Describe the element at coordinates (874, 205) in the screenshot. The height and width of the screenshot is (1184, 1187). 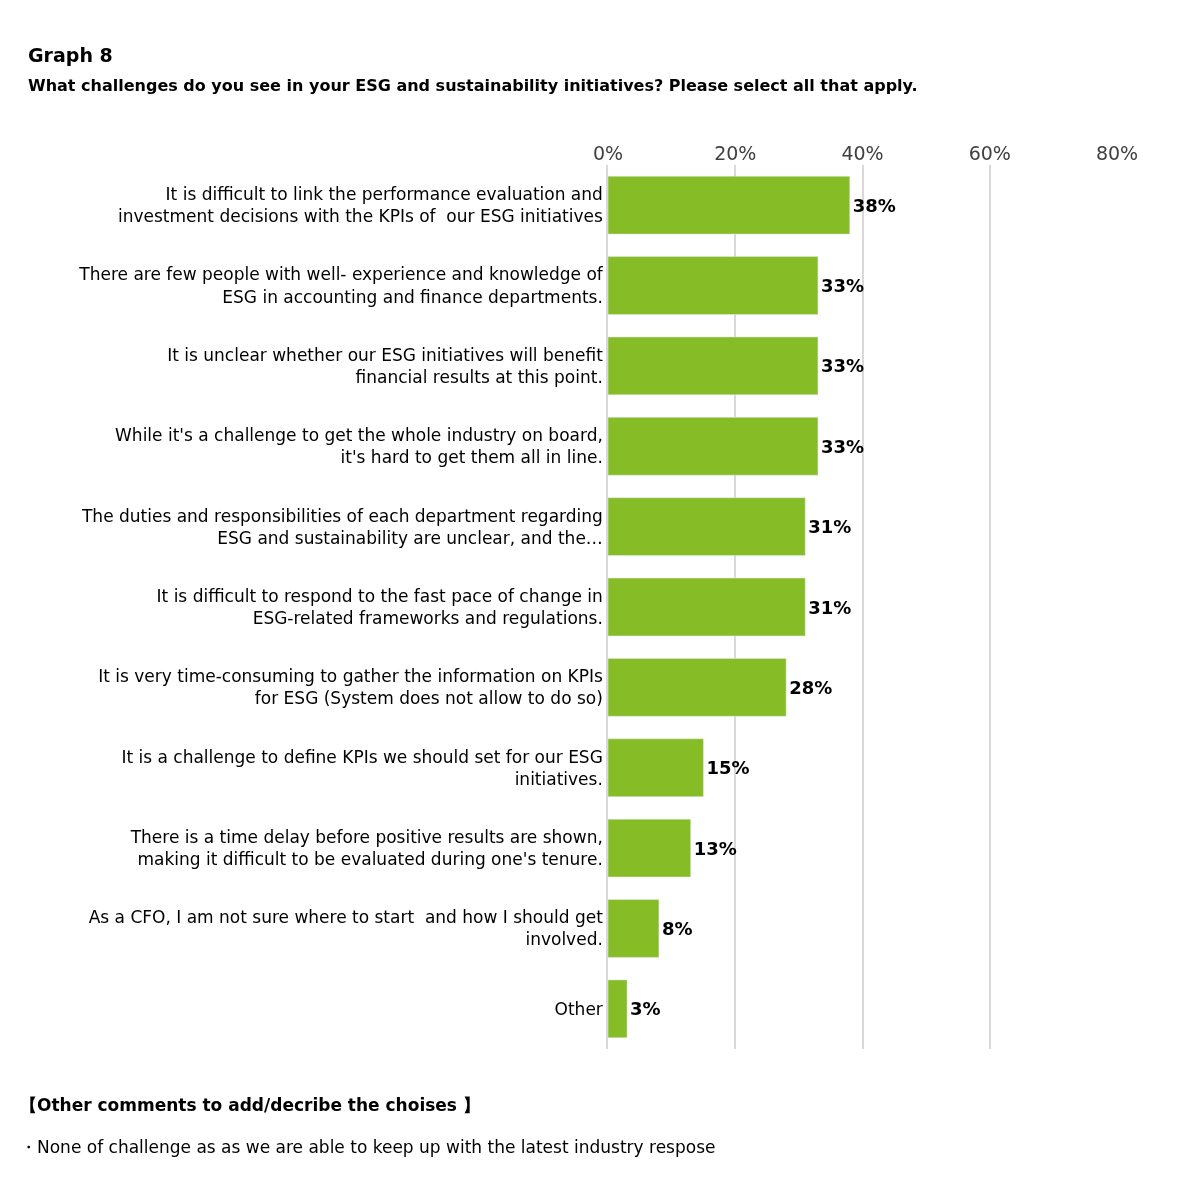
I see `data-label: 38%` at that location.